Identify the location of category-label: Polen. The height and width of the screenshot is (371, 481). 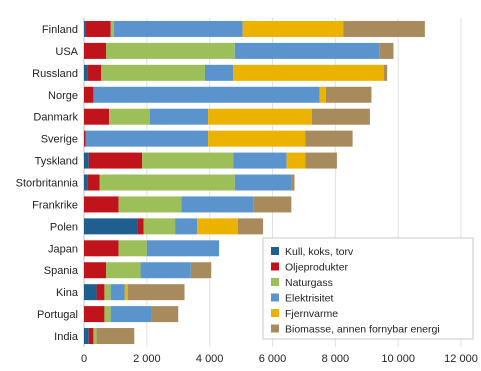
(64, 227).